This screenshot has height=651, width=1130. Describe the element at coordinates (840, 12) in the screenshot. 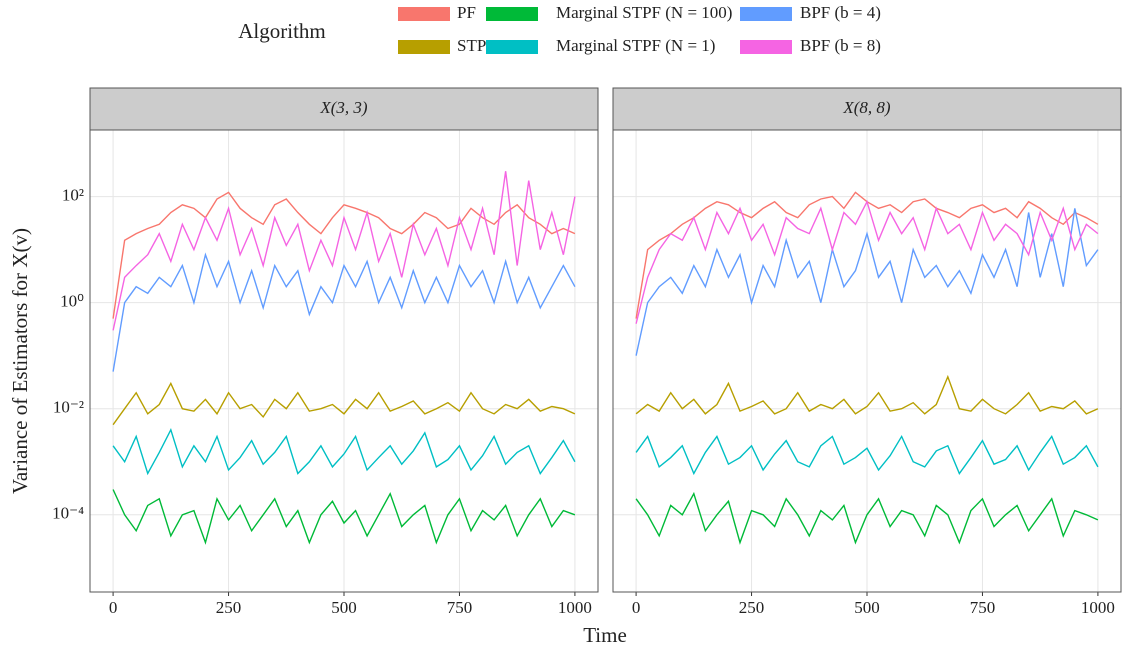

I see `legend-label: BPF (b = 4)` at that location.